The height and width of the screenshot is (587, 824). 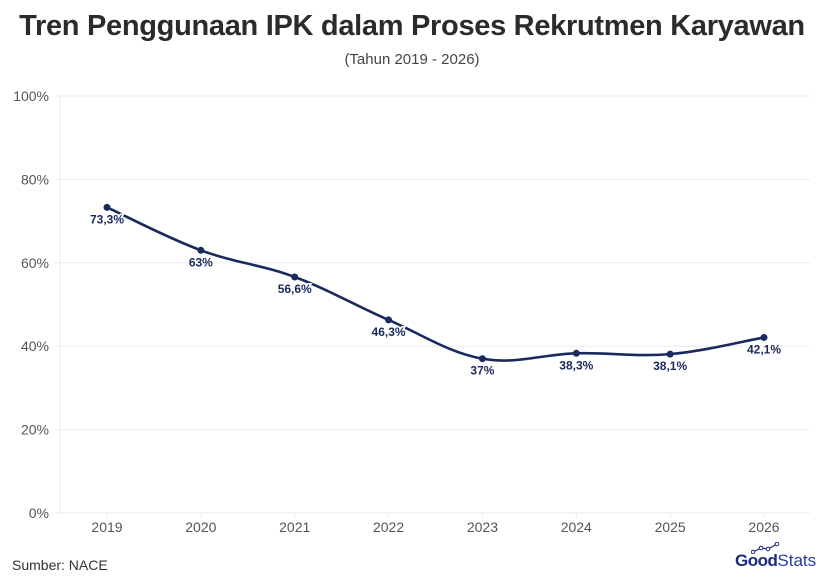 What do you see at coordinates (35, 263) in the screenshot?
I see `y-tick-label: 60%` at bounding box center [35, 263].